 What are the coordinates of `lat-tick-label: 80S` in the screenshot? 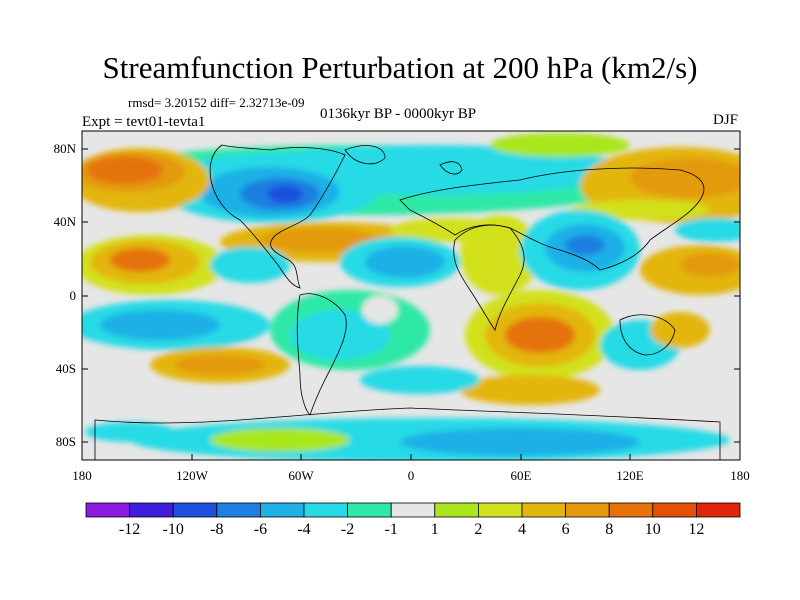 It's located at (66, 441).